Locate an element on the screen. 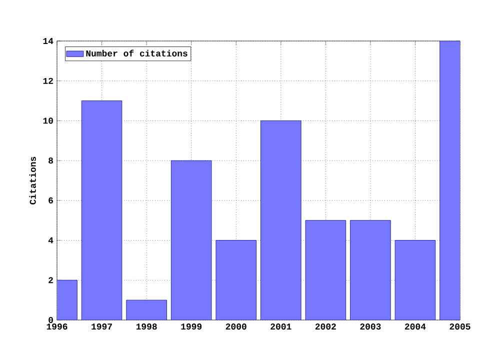 This screenshot has width=480, height=350. x-tick-label: 2005 is located at coordinates (460, 327).